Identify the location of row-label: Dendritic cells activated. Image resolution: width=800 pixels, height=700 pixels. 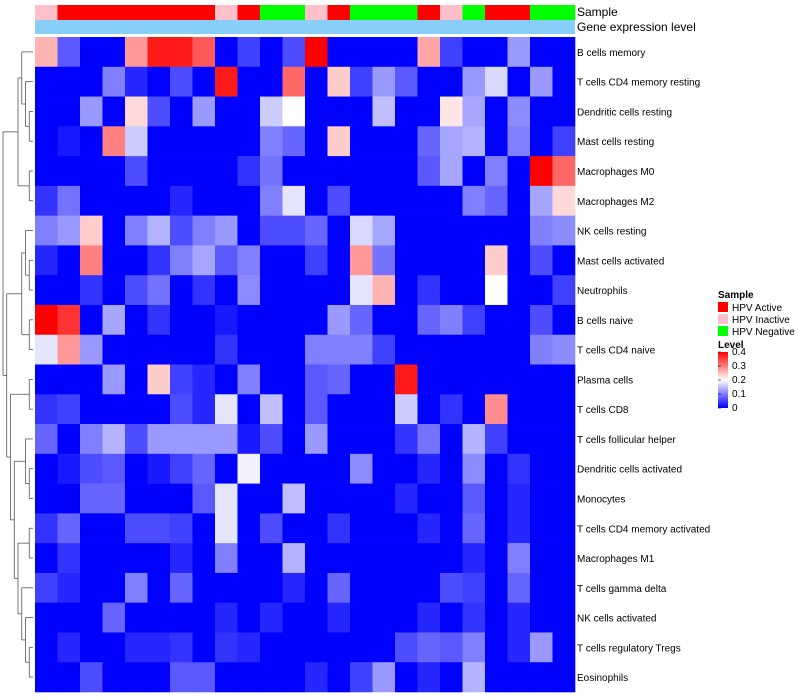
(629, 470).